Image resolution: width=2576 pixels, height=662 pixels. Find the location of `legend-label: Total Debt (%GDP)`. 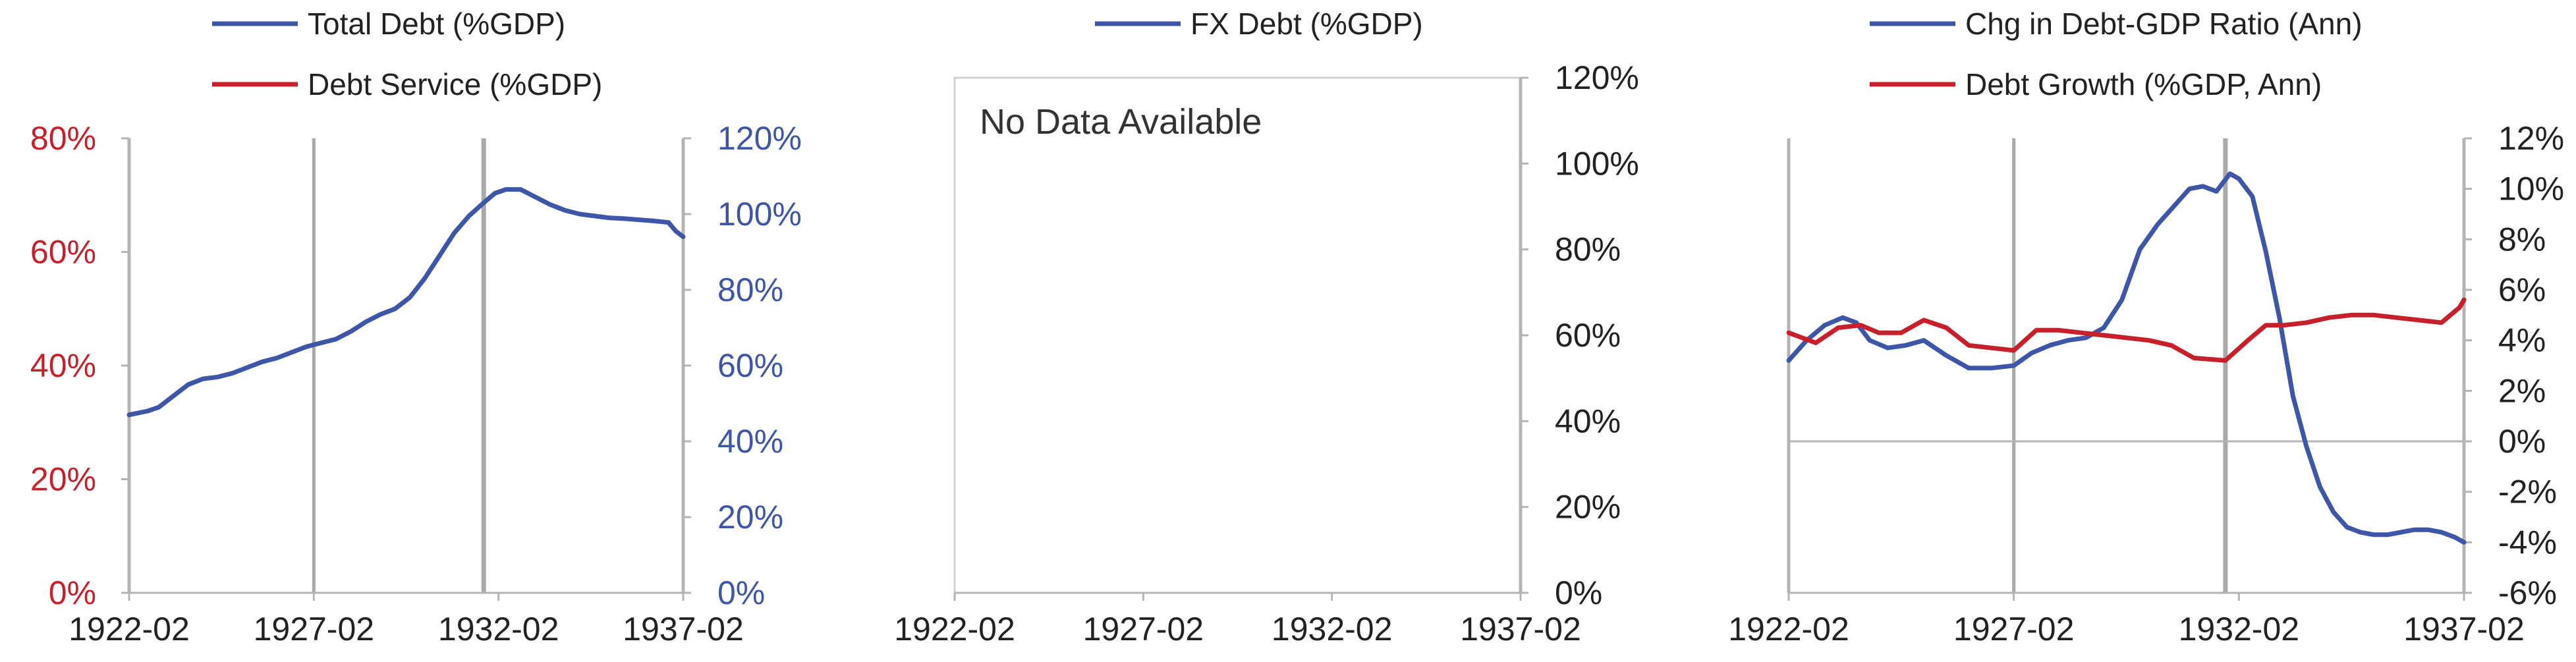

legend-label: Total Debt (%GDP) is located at coordinates (436, 24).